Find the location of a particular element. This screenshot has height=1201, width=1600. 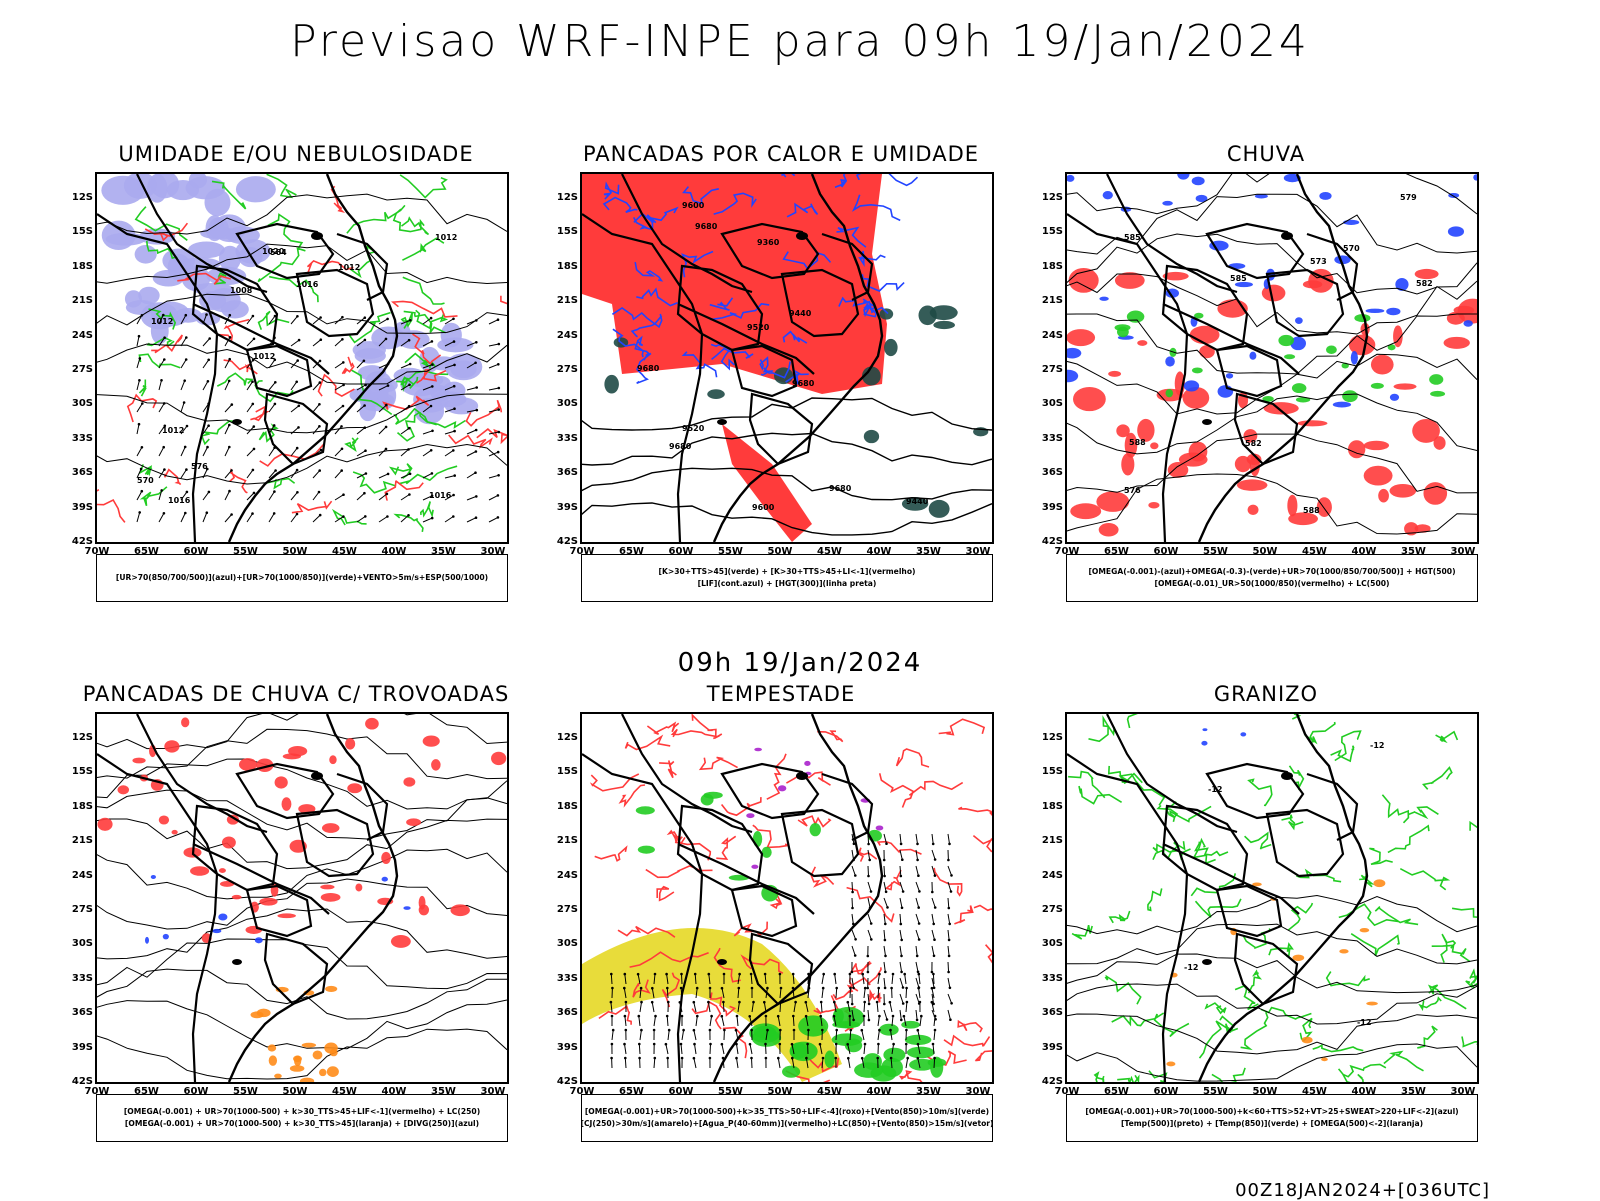

thunderstorm-area is located at coordinates (297, 751).